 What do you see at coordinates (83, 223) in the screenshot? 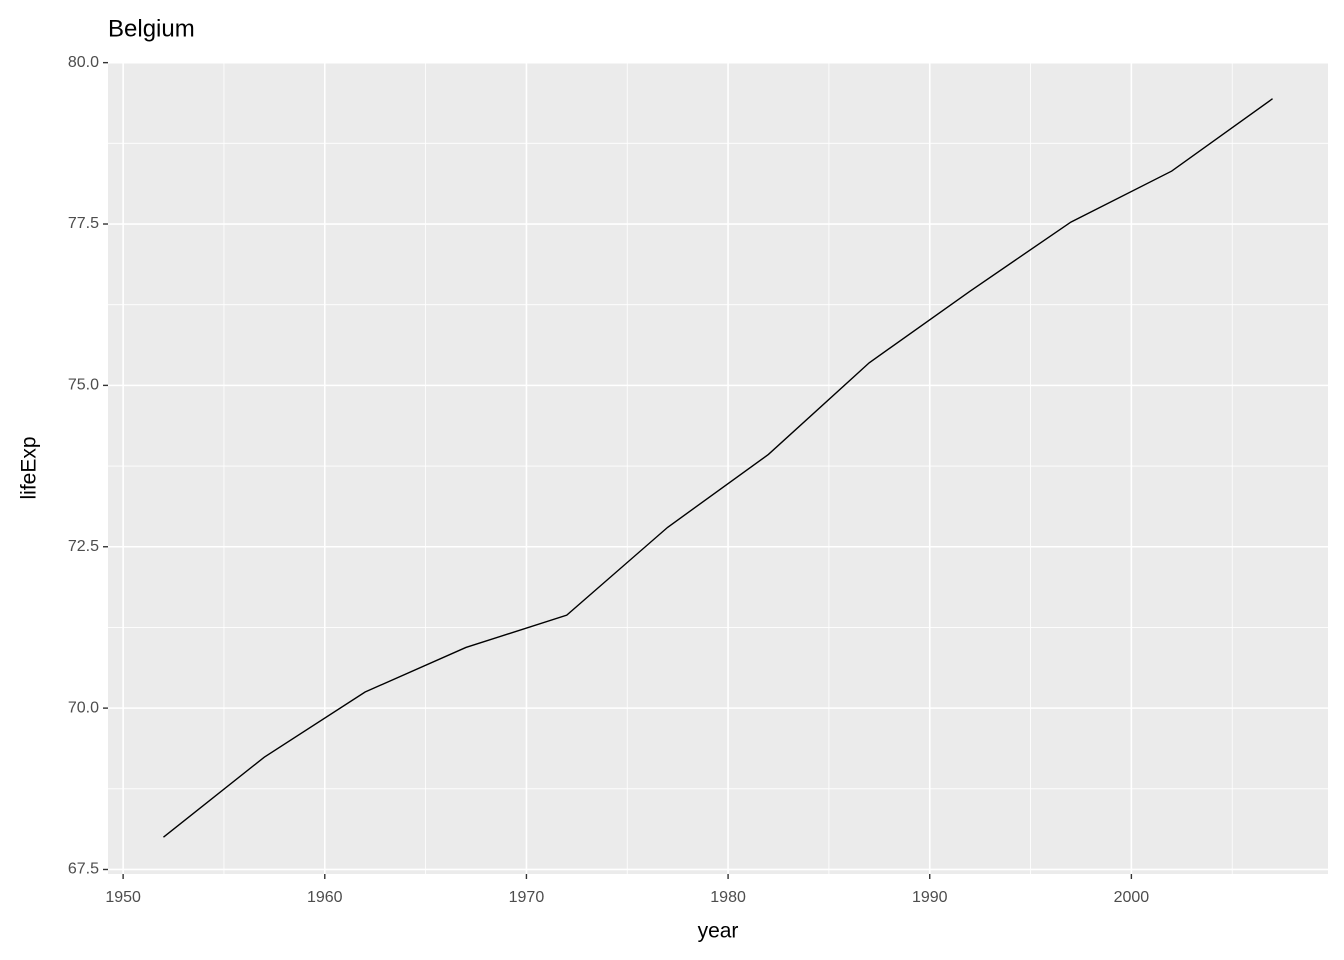
I see `y-tick-label: 77.5` at bounding box center [83, 223].